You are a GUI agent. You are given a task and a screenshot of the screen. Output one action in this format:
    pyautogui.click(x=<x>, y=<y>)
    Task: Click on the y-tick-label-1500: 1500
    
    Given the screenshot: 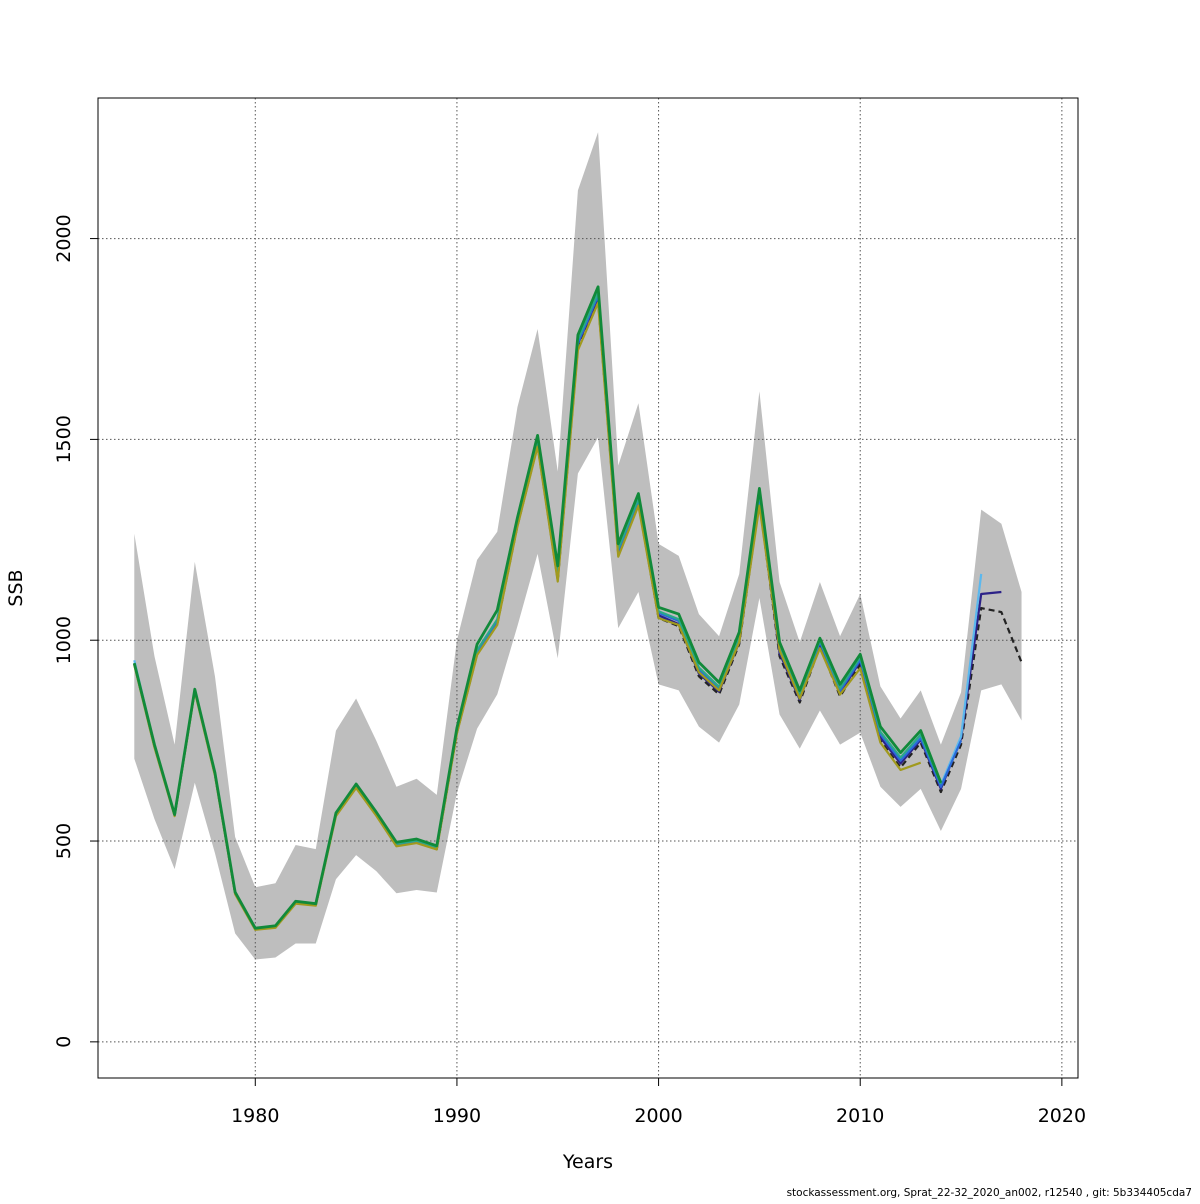 What is the action you would take?
    pyautogui.click(x=64, y=439)
    